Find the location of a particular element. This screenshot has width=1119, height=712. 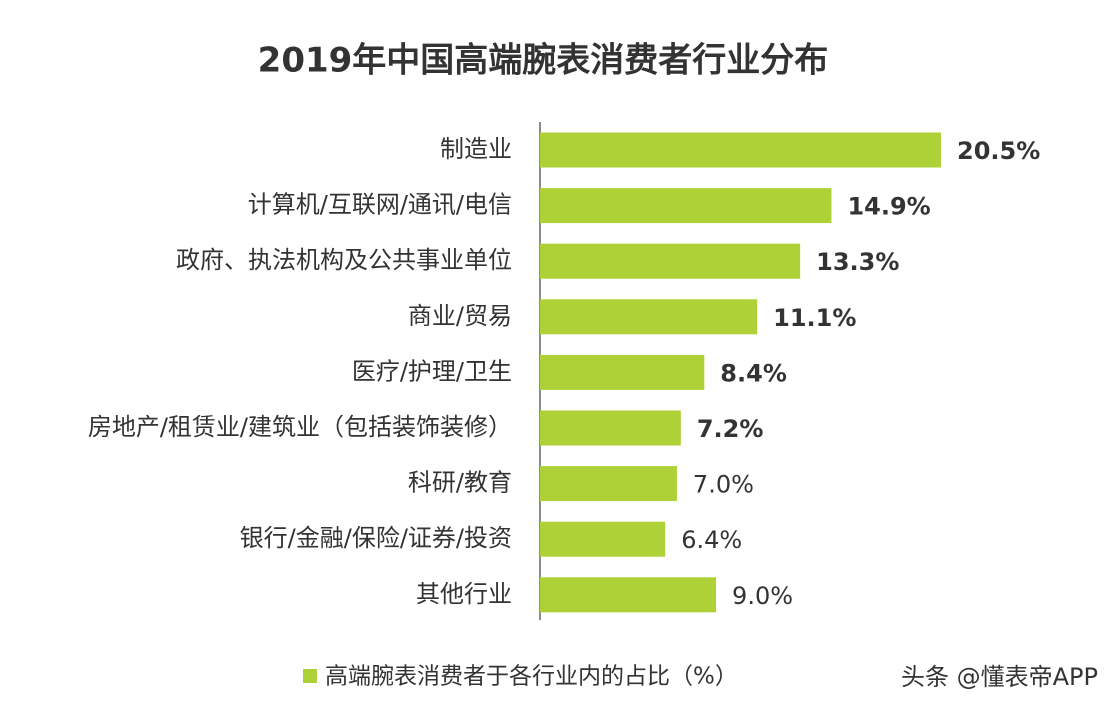

chart-title: 2019年中国高端腕表消费者行业分布 is located at coordinates (543, 61).